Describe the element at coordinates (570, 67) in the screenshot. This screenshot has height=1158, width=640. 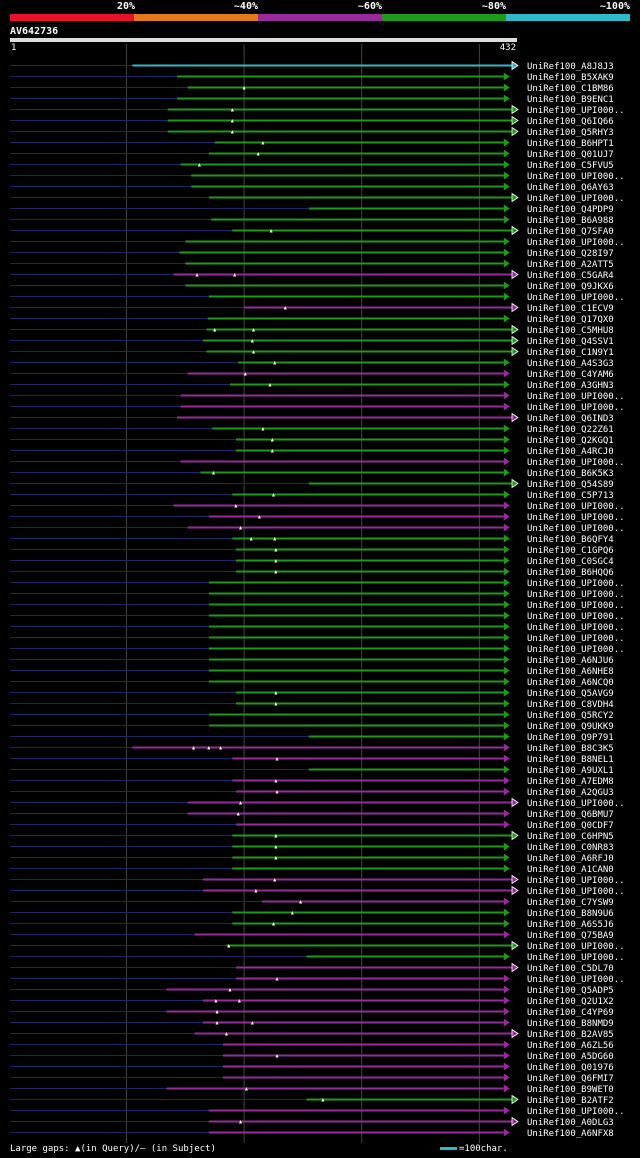
I see `hit-label: UniRef100_A8J8J3` at that location.